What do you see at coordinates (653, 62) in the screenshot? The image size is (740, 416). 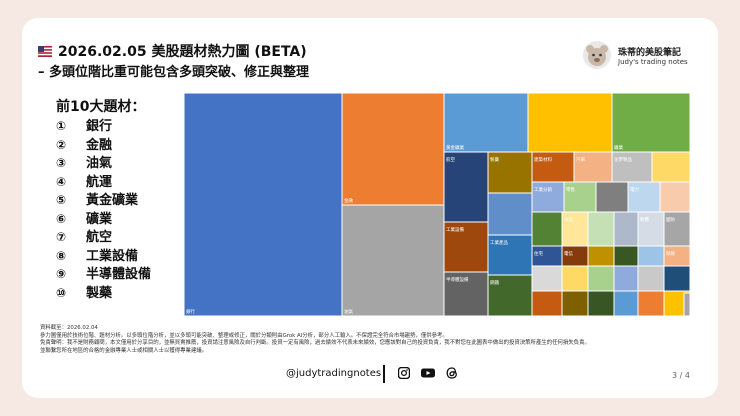 I see `brand-name-en: Judy's trading notes` at bounding box center [653, 62].